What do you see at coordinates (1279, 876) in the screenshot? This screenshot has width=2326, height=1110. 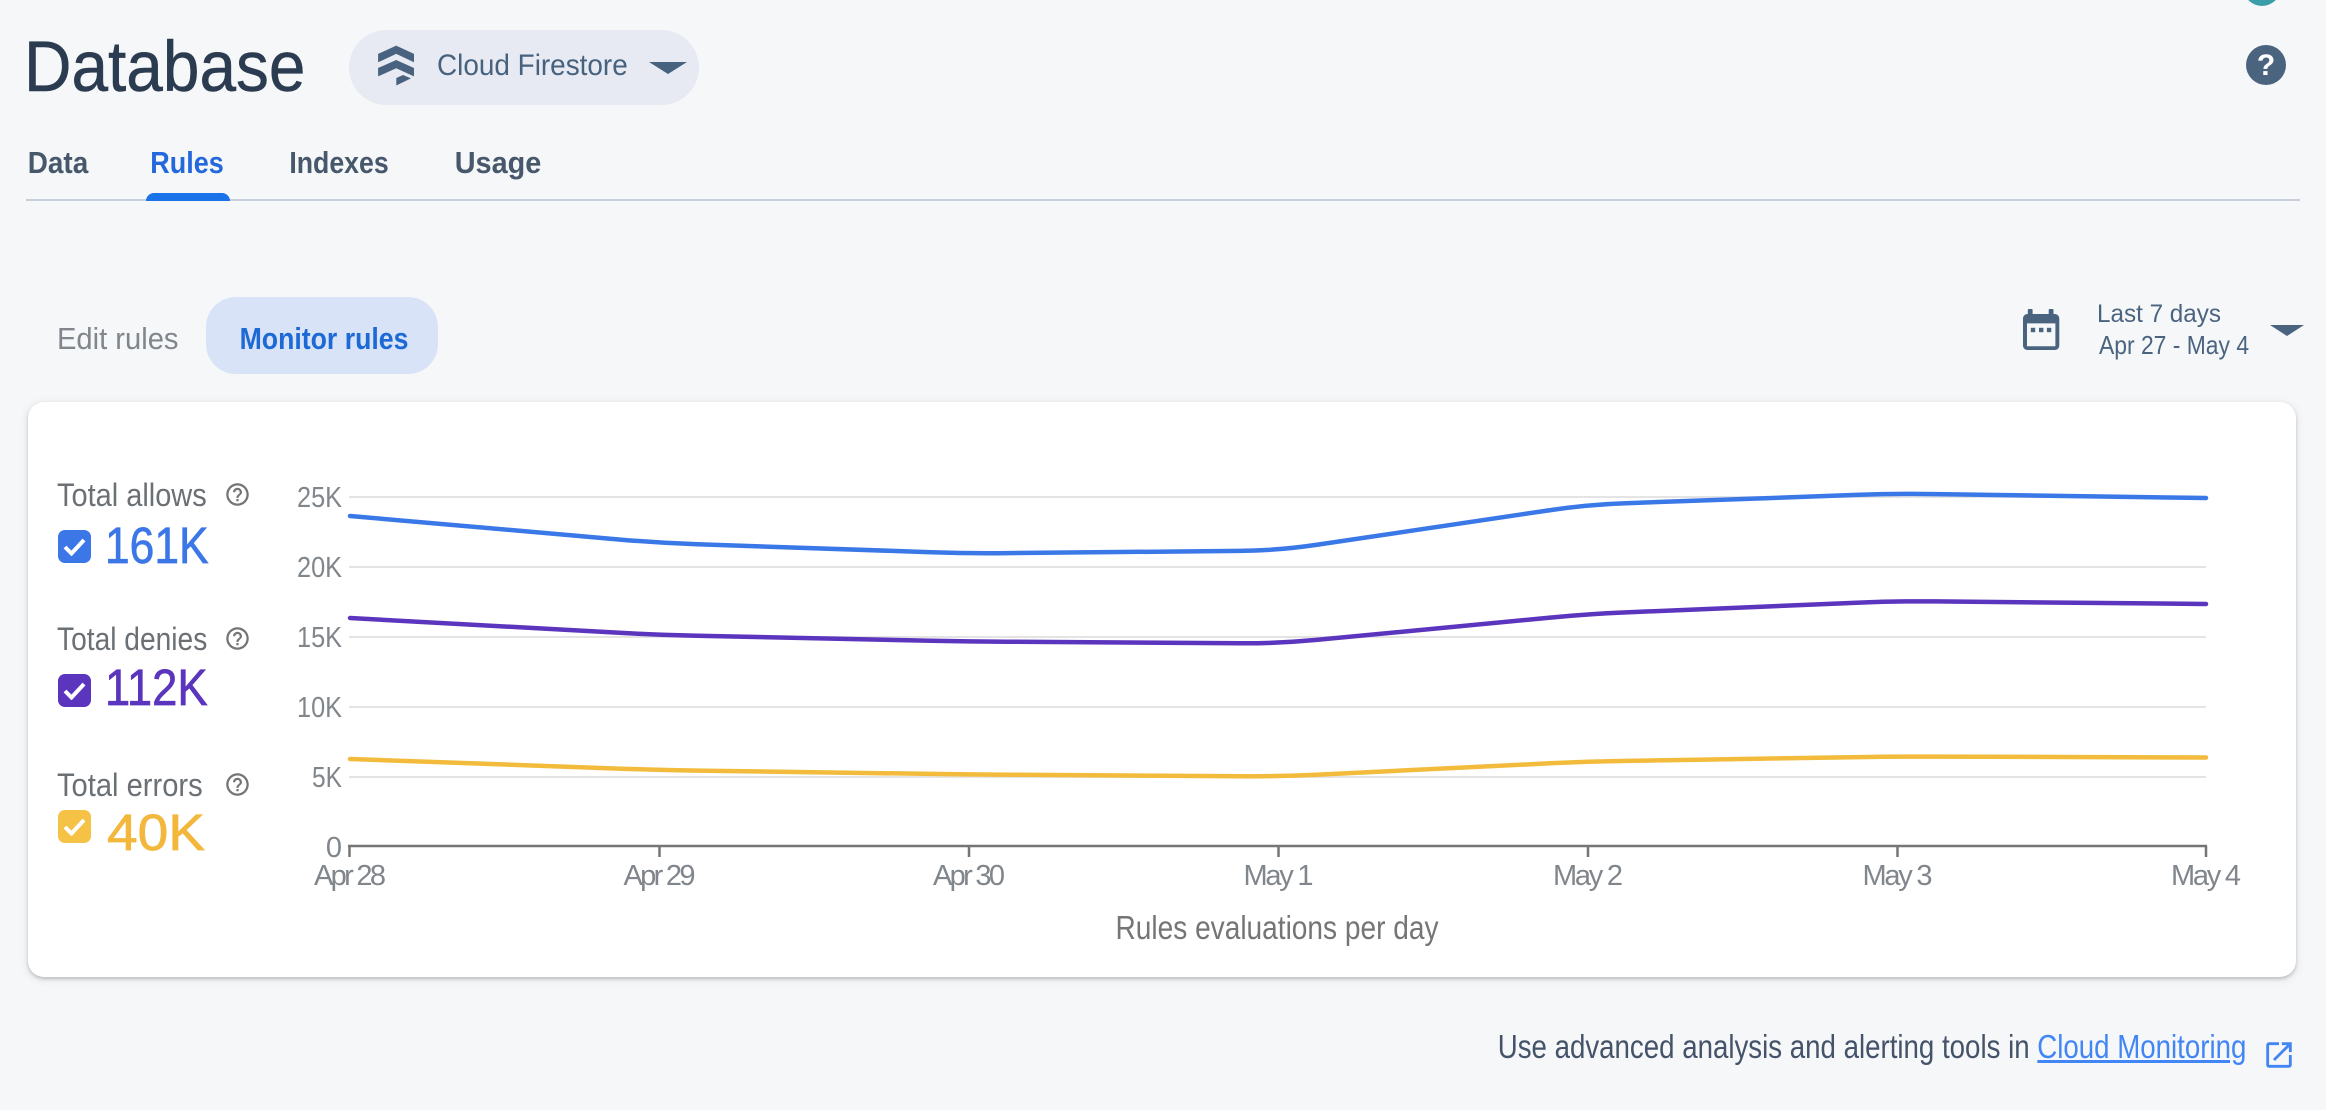 I see `svg-text: May 1` at bounding box center [1279, 876].